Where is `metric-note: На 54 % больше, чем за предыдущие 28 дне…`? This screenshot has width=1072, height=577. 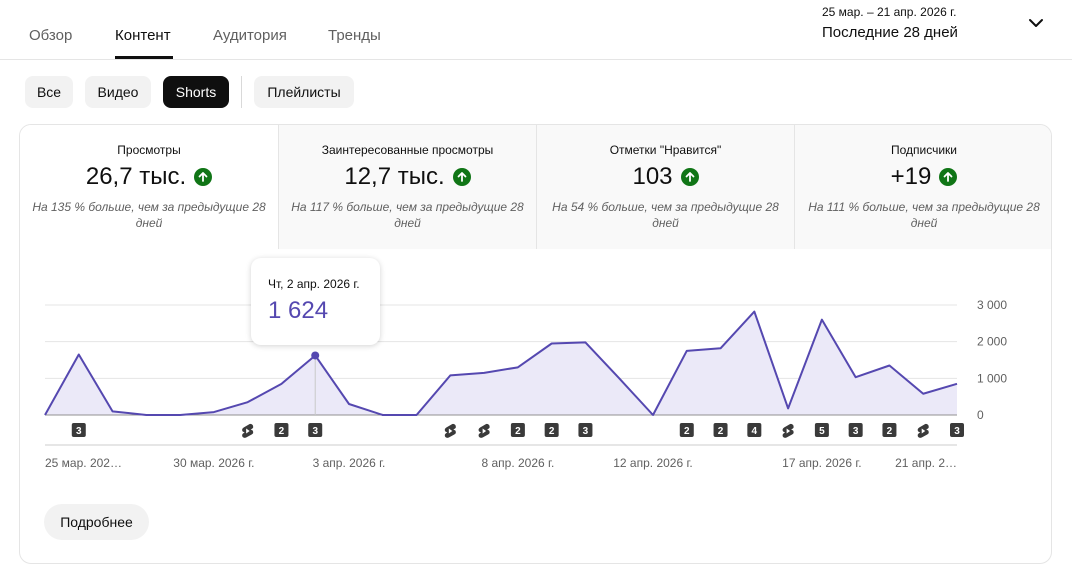
metric-note: На 54 % больше, чем за предыдущие 28 дне… is located at coordinates (665, 215).